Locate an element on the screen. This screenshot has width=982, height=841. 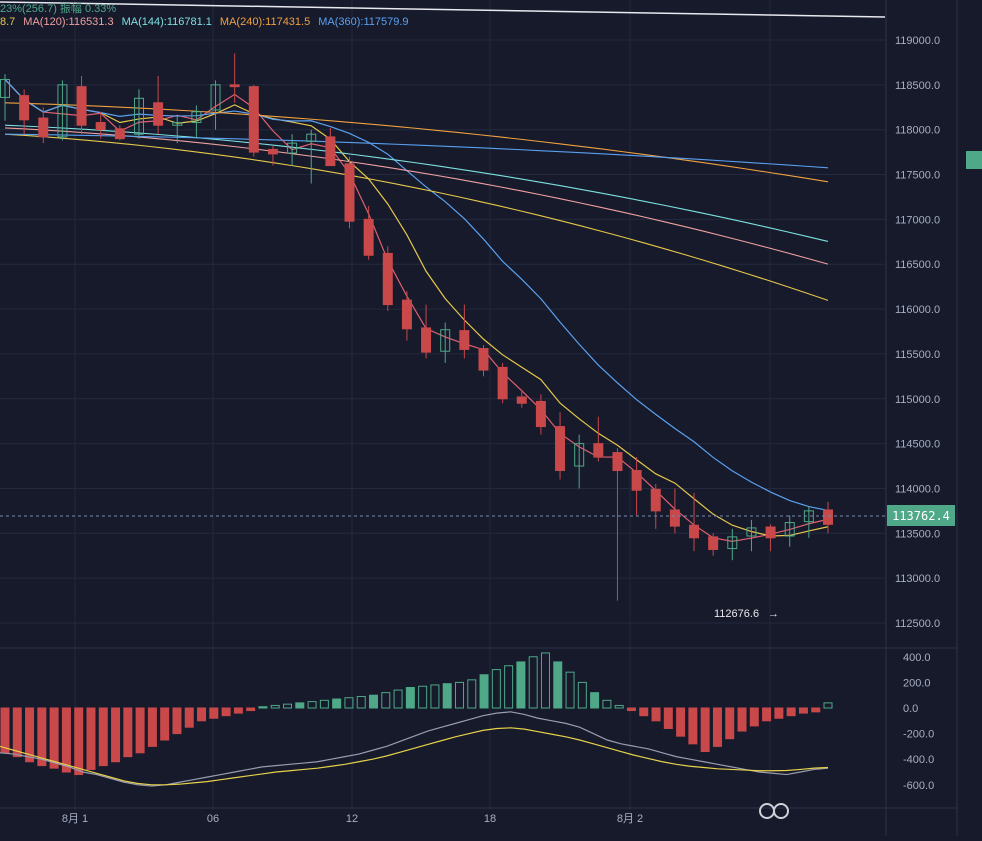
price-tick-label: 115500.0 is located at coordinates (917, 355).